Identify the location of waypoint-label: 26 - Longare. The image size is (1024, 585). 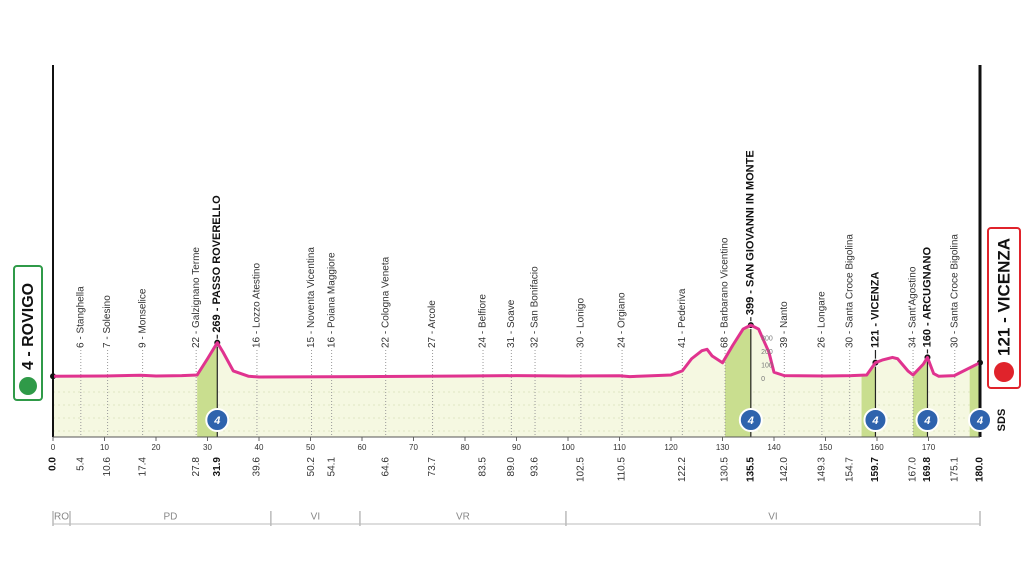
(822, 319).